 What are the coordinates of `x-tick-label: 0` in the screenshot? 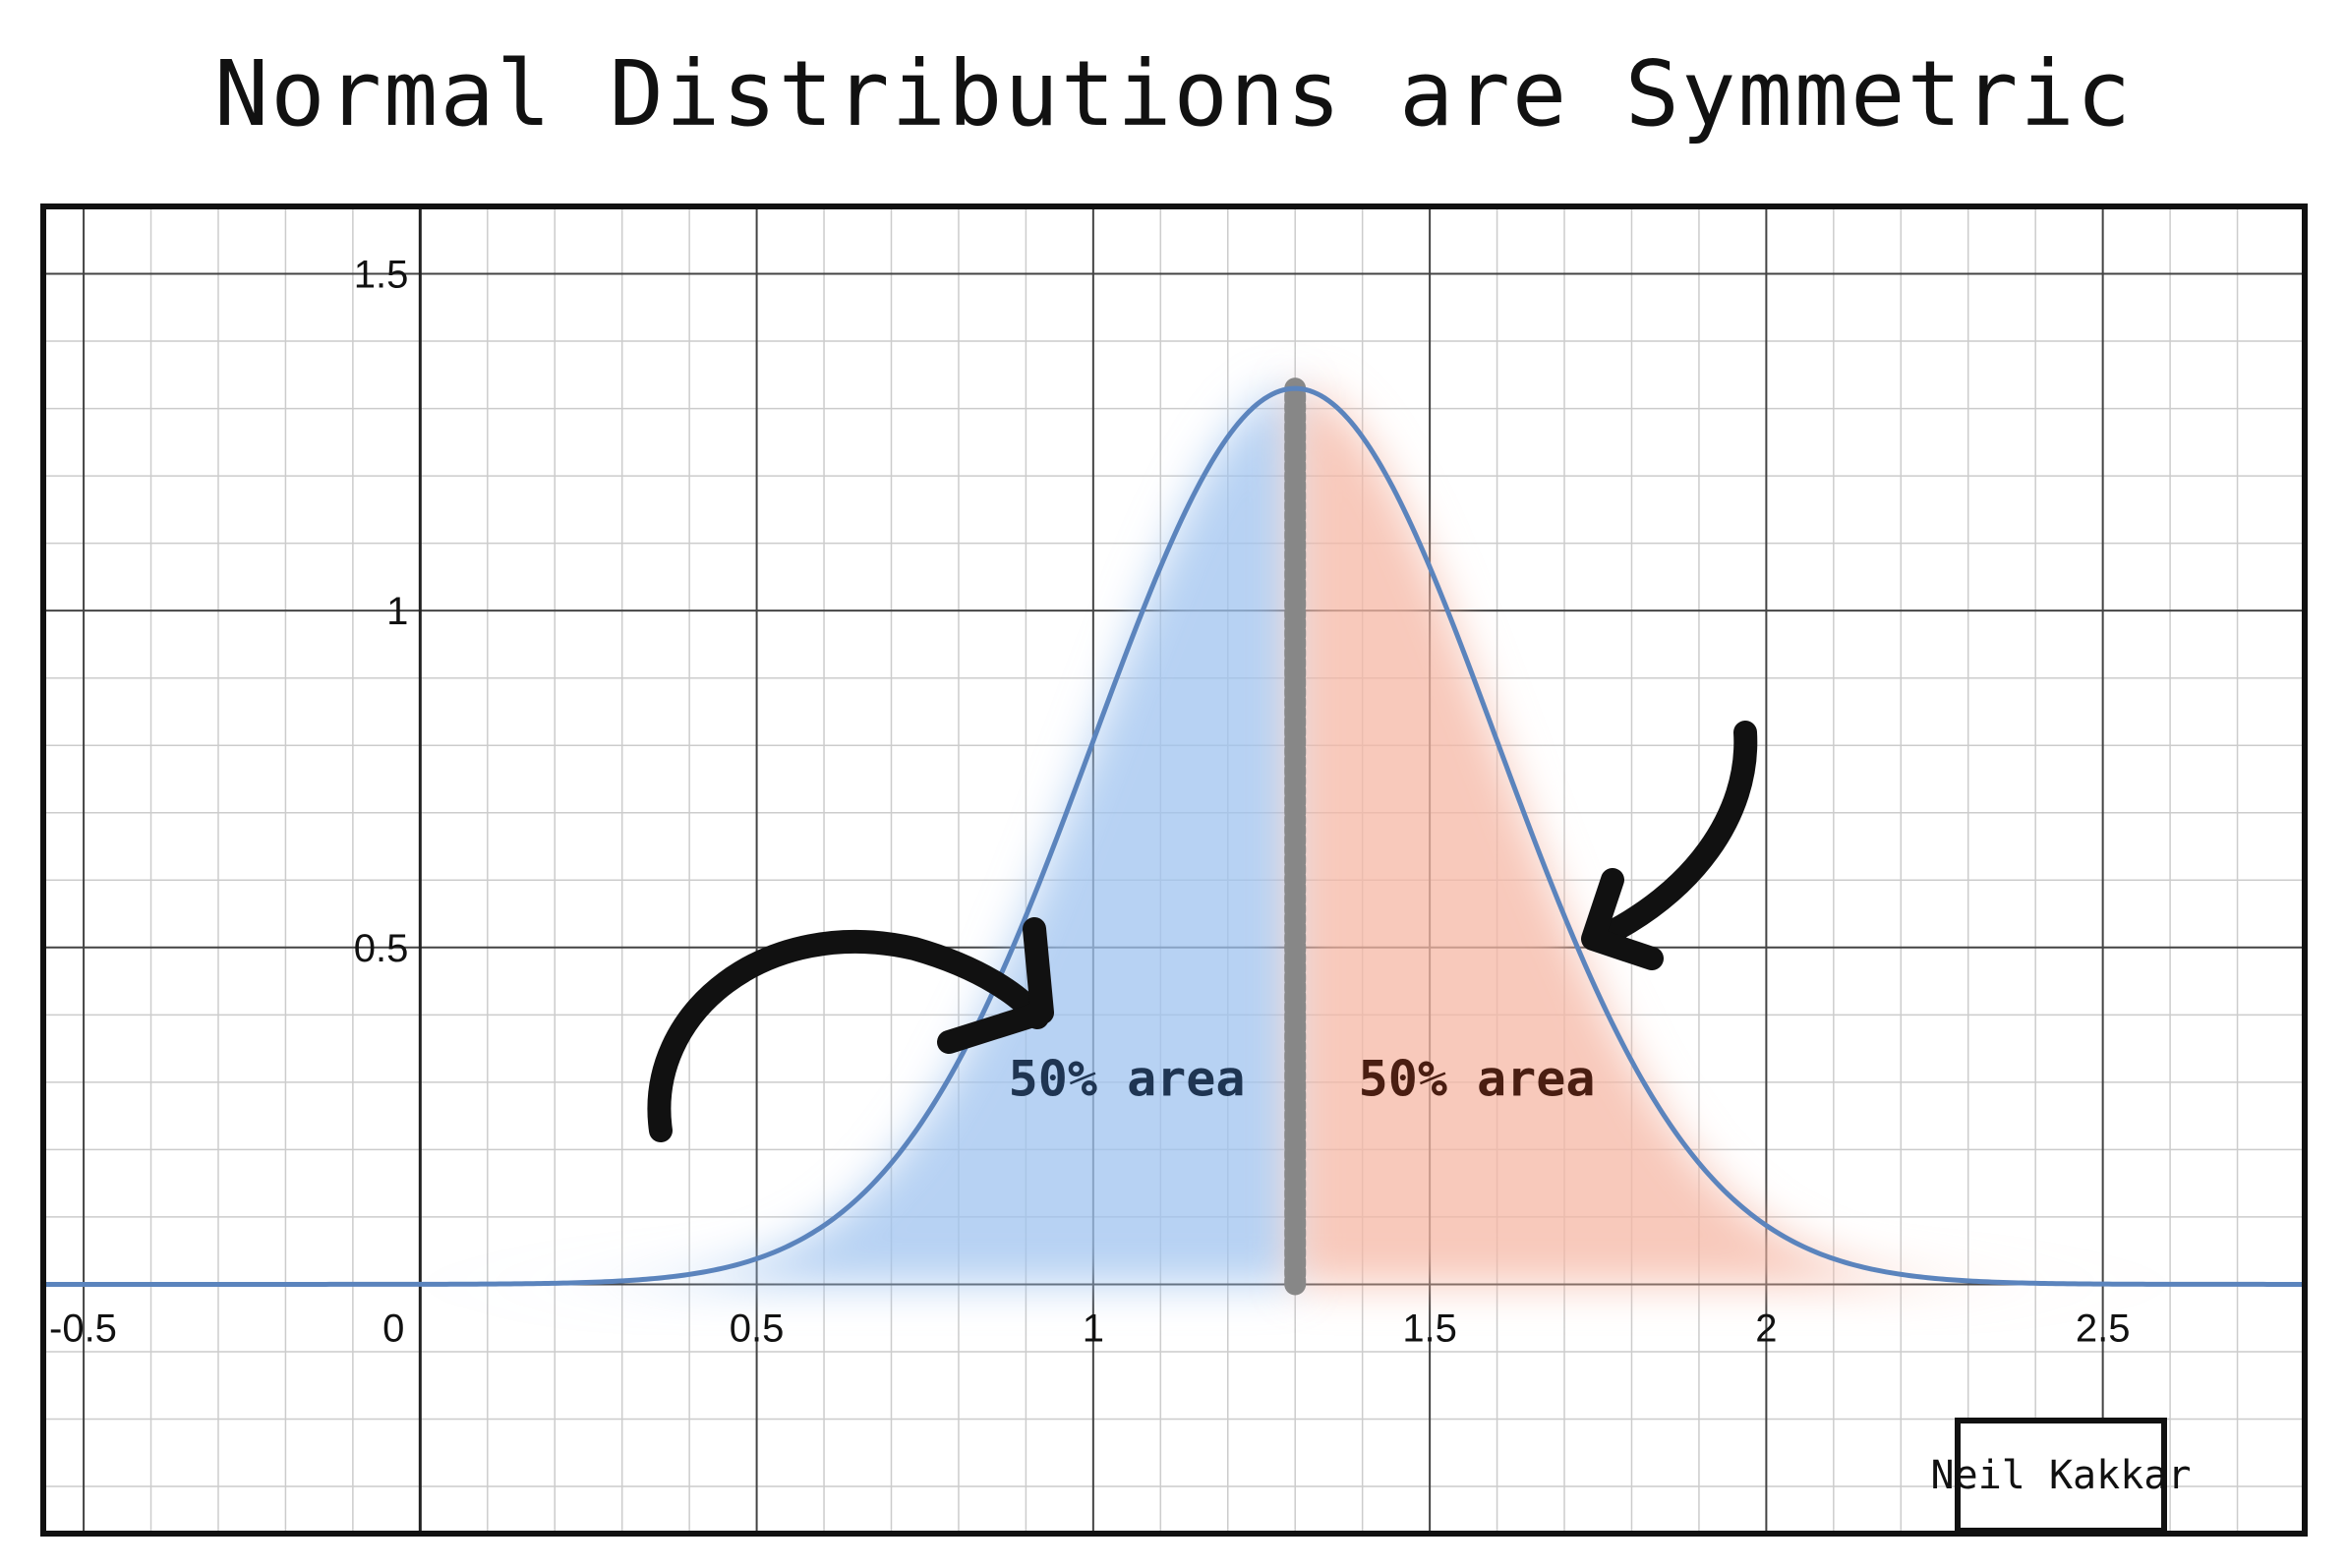 It's located at (393, 1329).